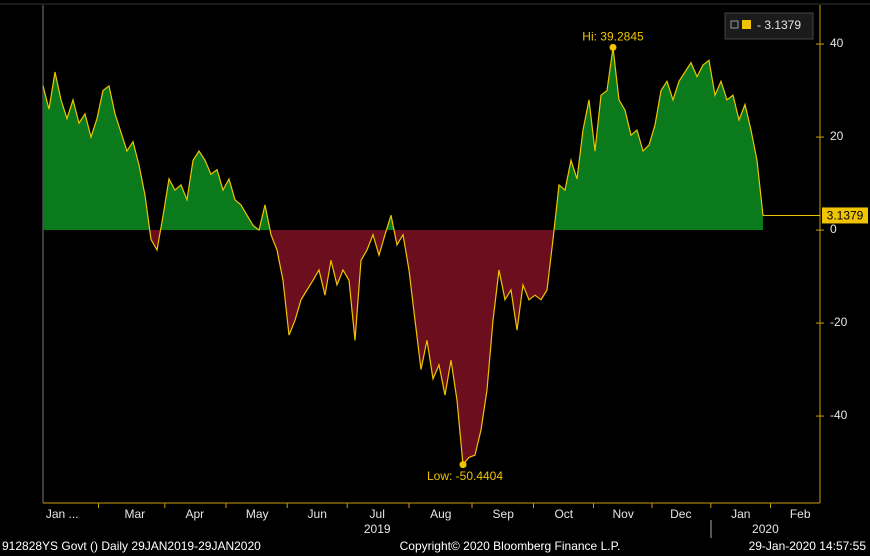 The image size is (870, 556). I want to click on y-tick-label: 0, so click(833, 229).